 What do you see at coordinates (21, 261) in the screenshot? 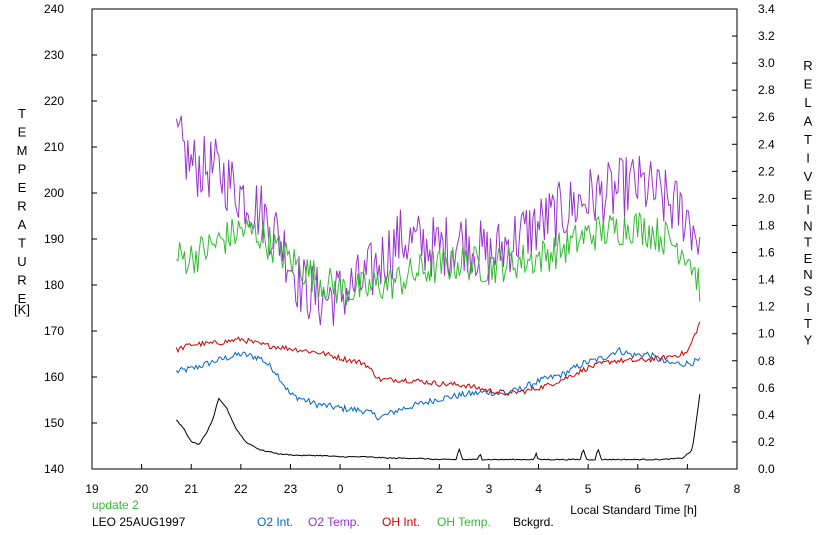
I see `left-axis-letter: U` at bounding box center [21, 261].